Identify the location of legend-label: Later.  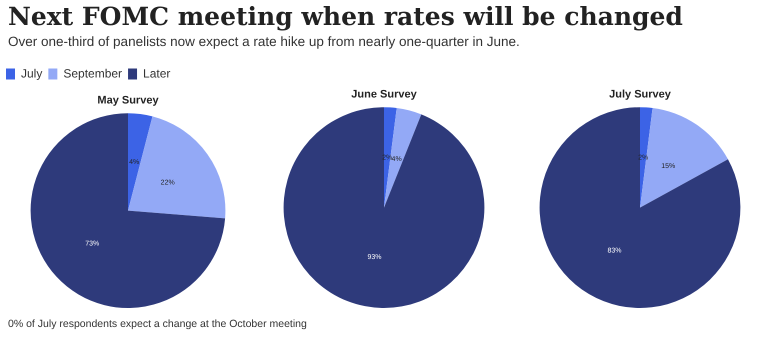
(156, 73).